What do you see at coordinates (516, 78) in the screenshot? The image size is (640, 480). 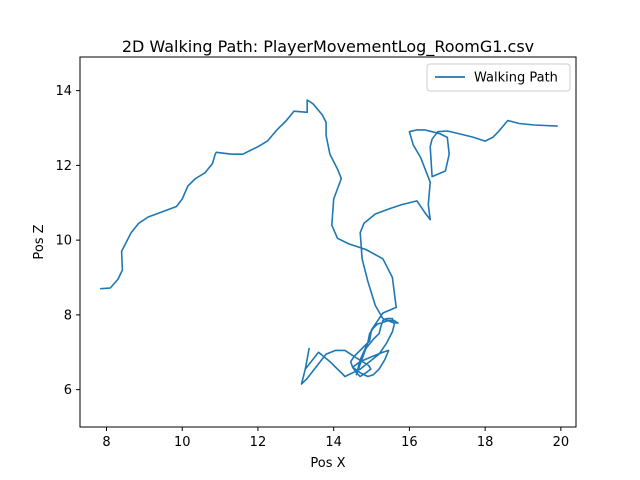 I see `legend-label: Walking Path` at bounding box center [516, 78].